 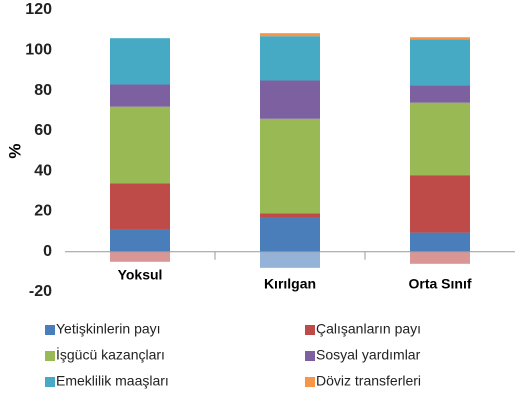 I want to click on y-tick-label: 20, so click(x=43, y=211).